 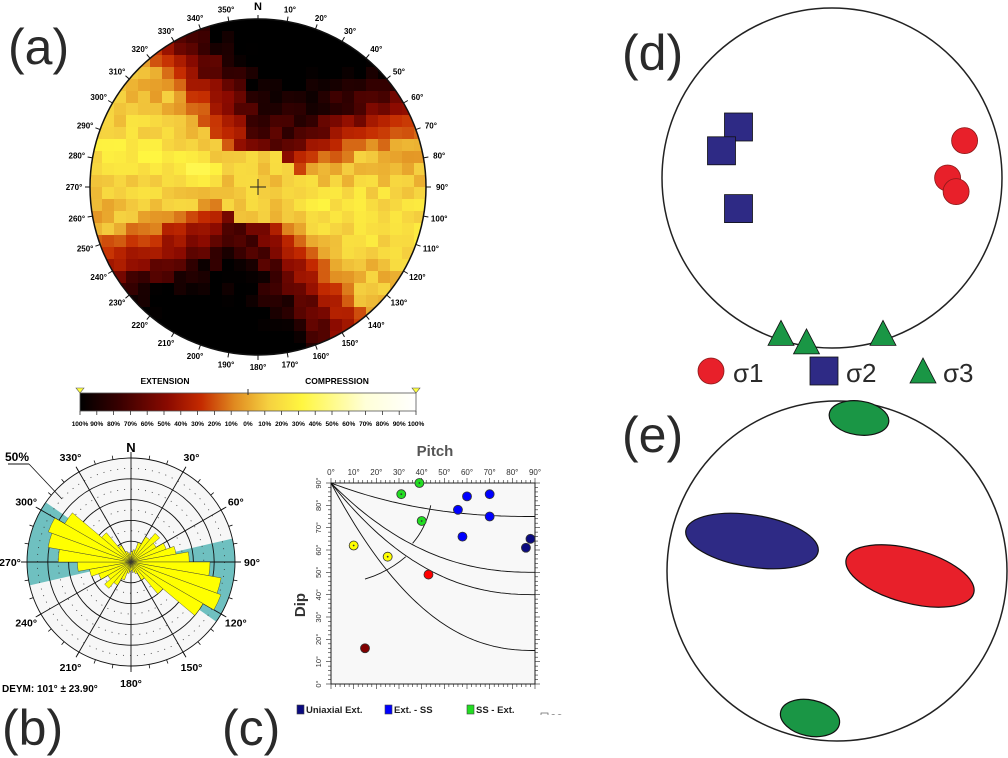 What do you see at coordinates (416, 424) in the screenshot?
I see `colorbar-tick-label: 100%` at bounding box center [416, 424].